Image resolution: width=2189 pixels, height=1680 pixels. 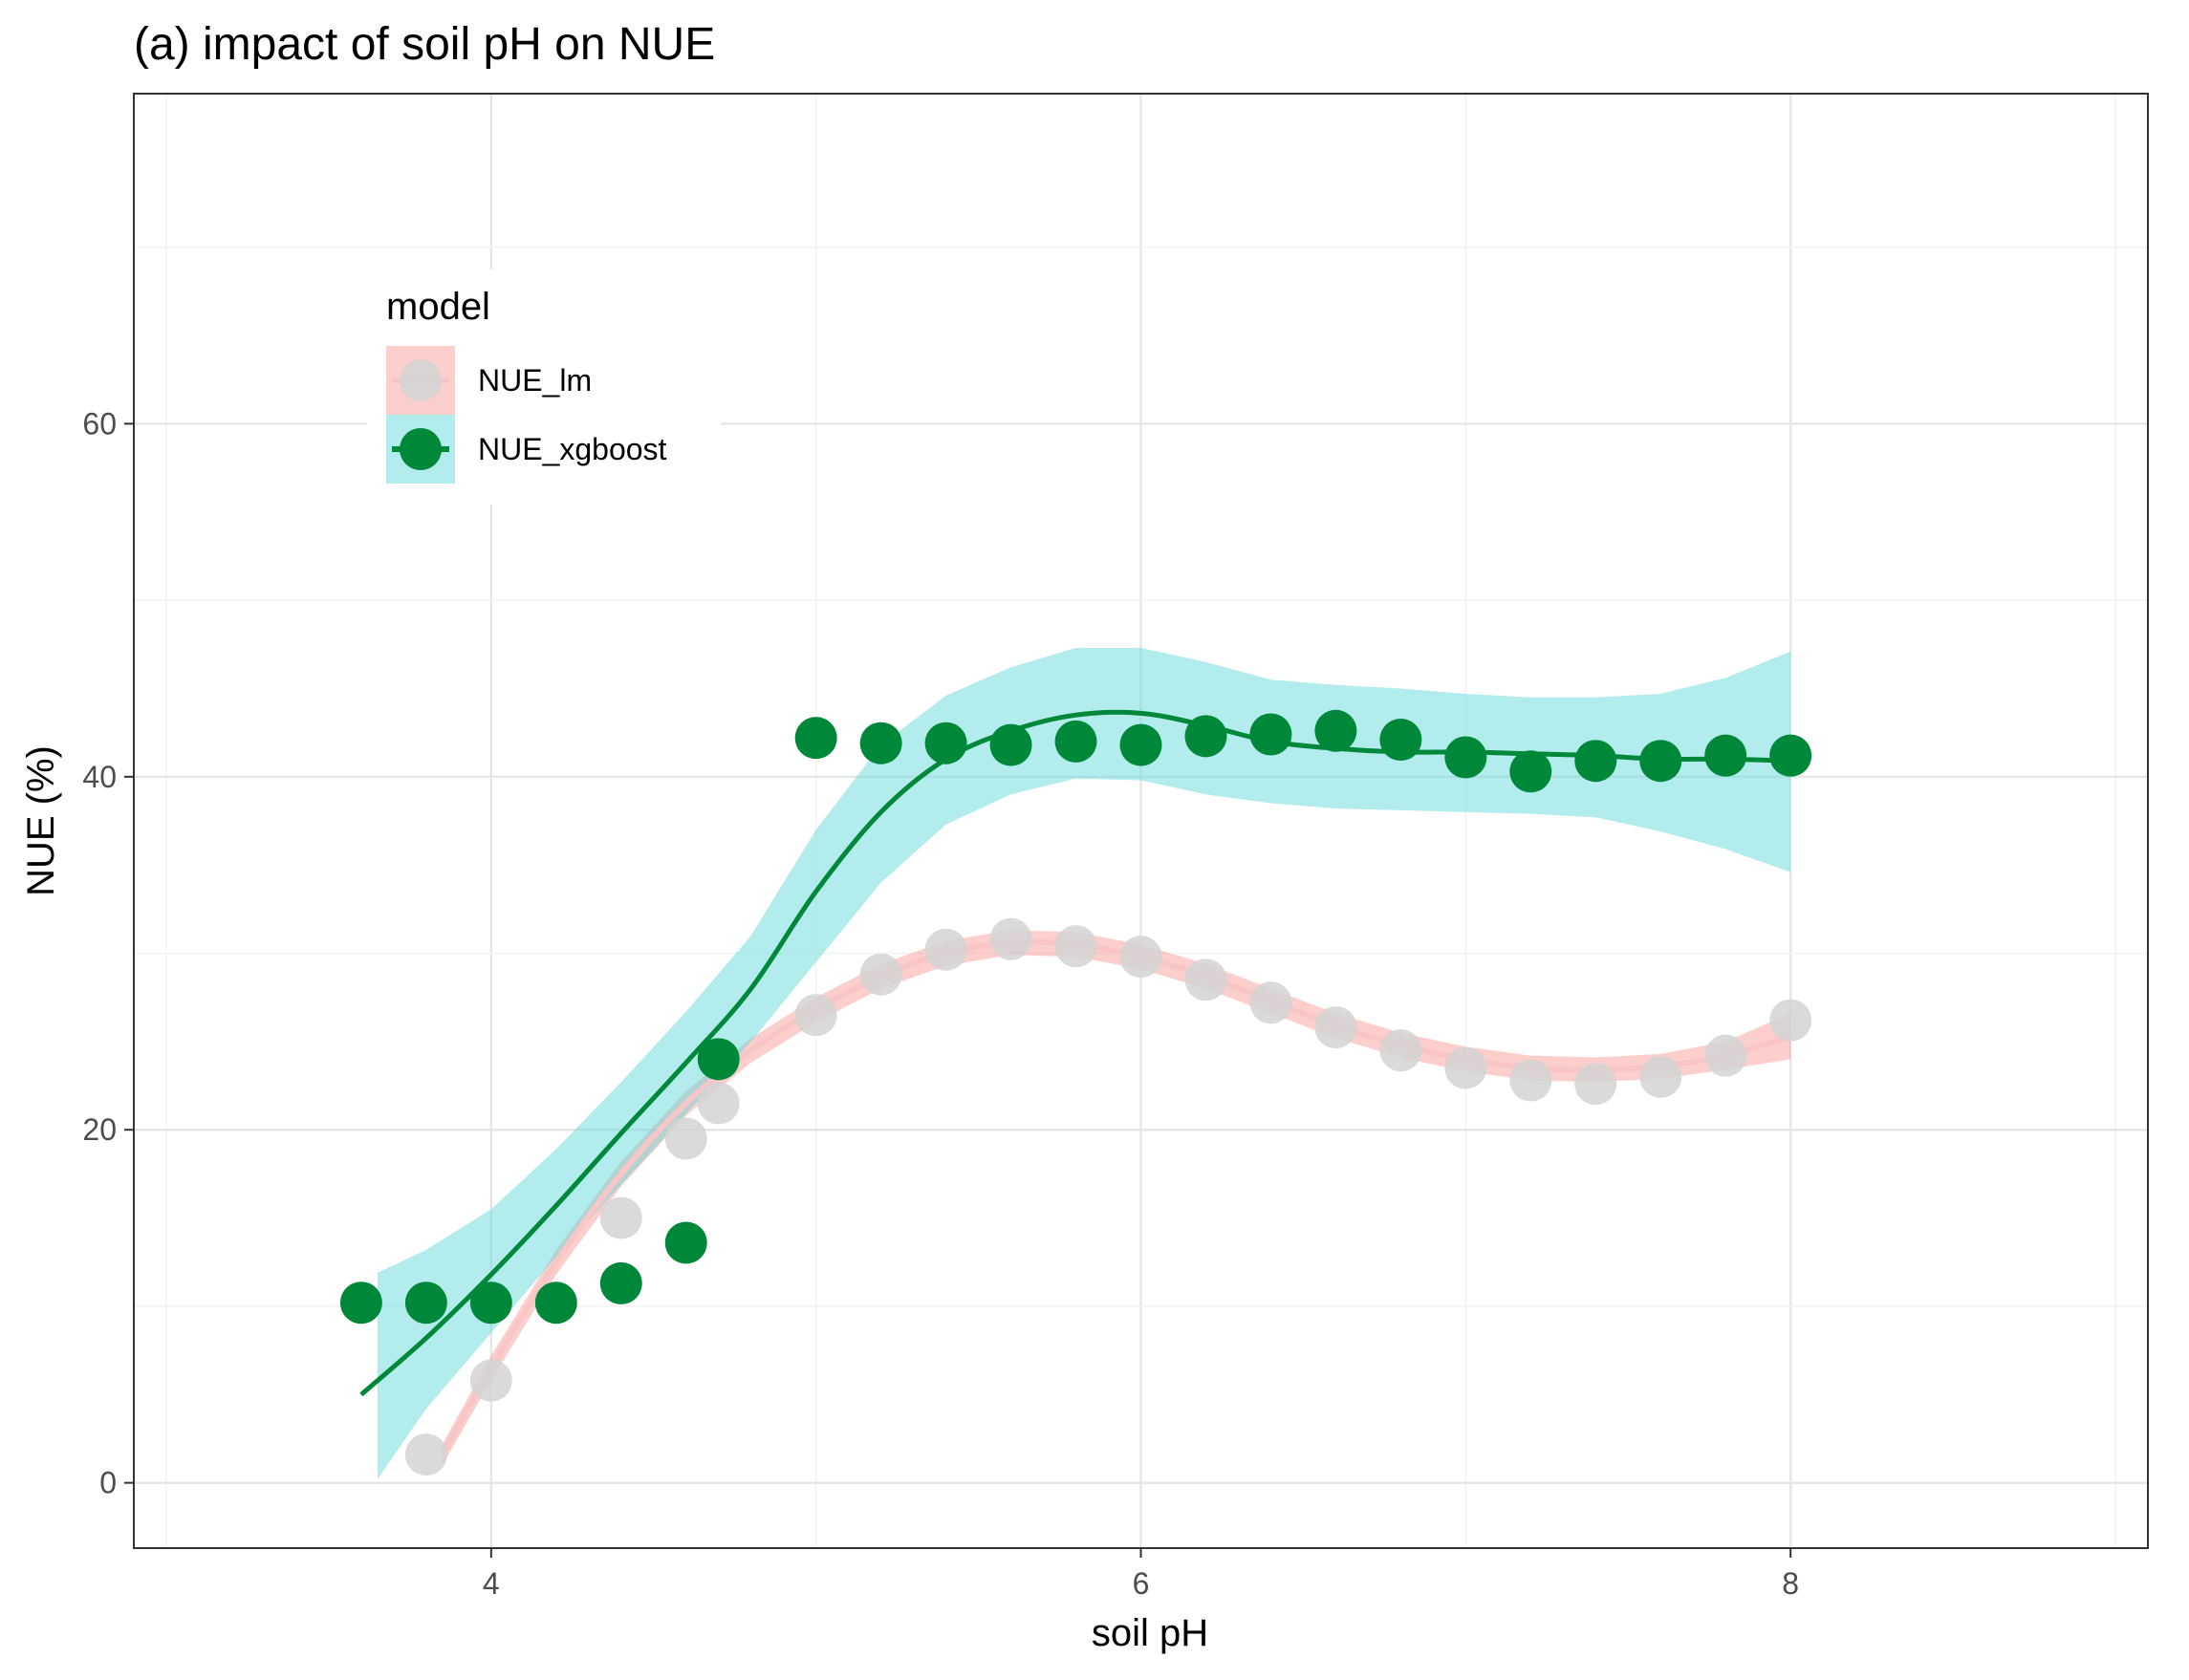 What do you see at coordinates (1141, 1584) in the screenshot?
I see `x-tick-label: 6` at bounding box center [1141, 1584].